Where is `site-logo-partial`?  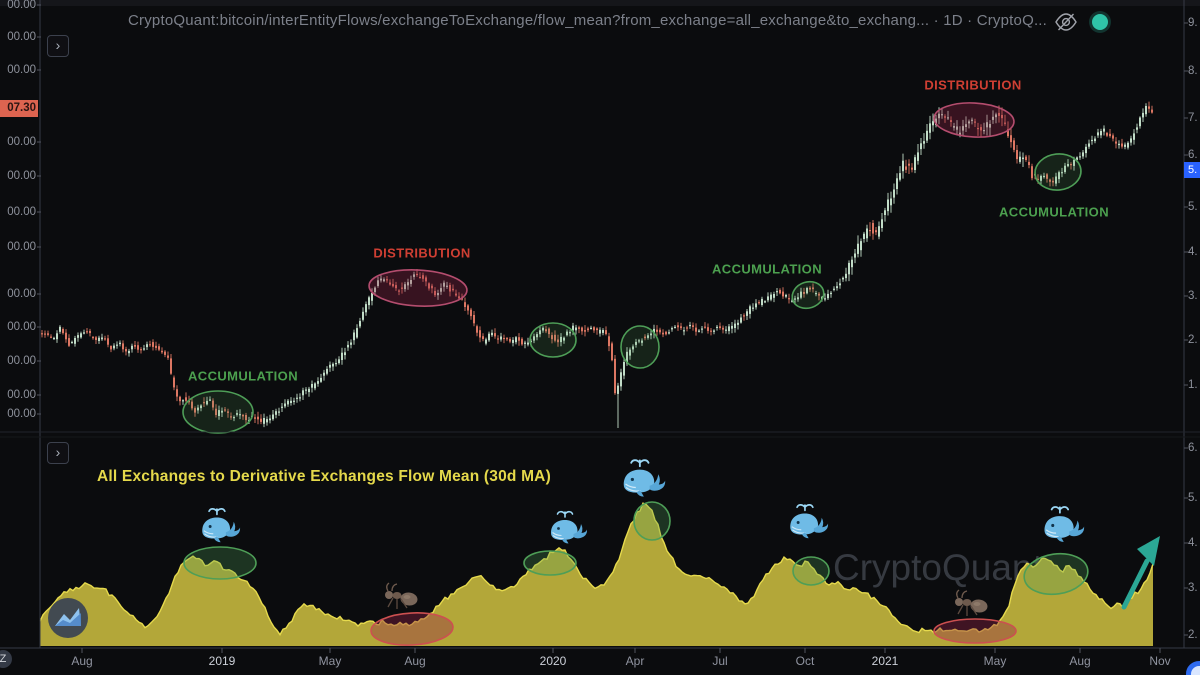
site-logo-partial is located at coordinates (1193, 668).